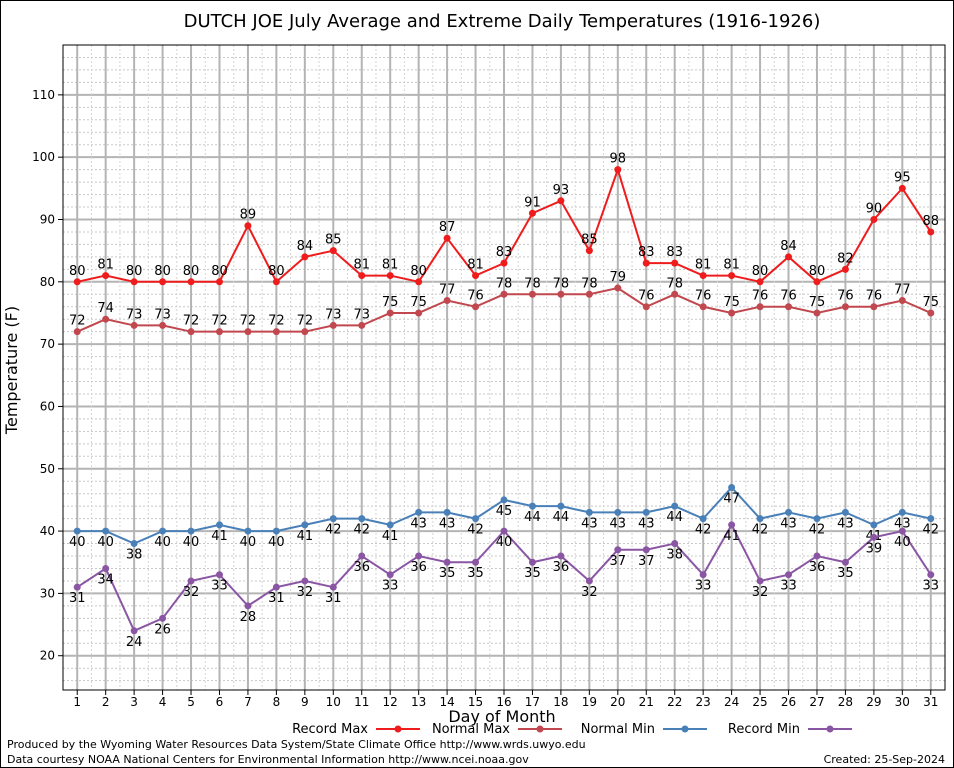 The height and width of the screenshot is (768, 954). What do you see at coordinates (333, 240) in the screenshot?
I see `data-label: 85` at bounding box center [333, 240].